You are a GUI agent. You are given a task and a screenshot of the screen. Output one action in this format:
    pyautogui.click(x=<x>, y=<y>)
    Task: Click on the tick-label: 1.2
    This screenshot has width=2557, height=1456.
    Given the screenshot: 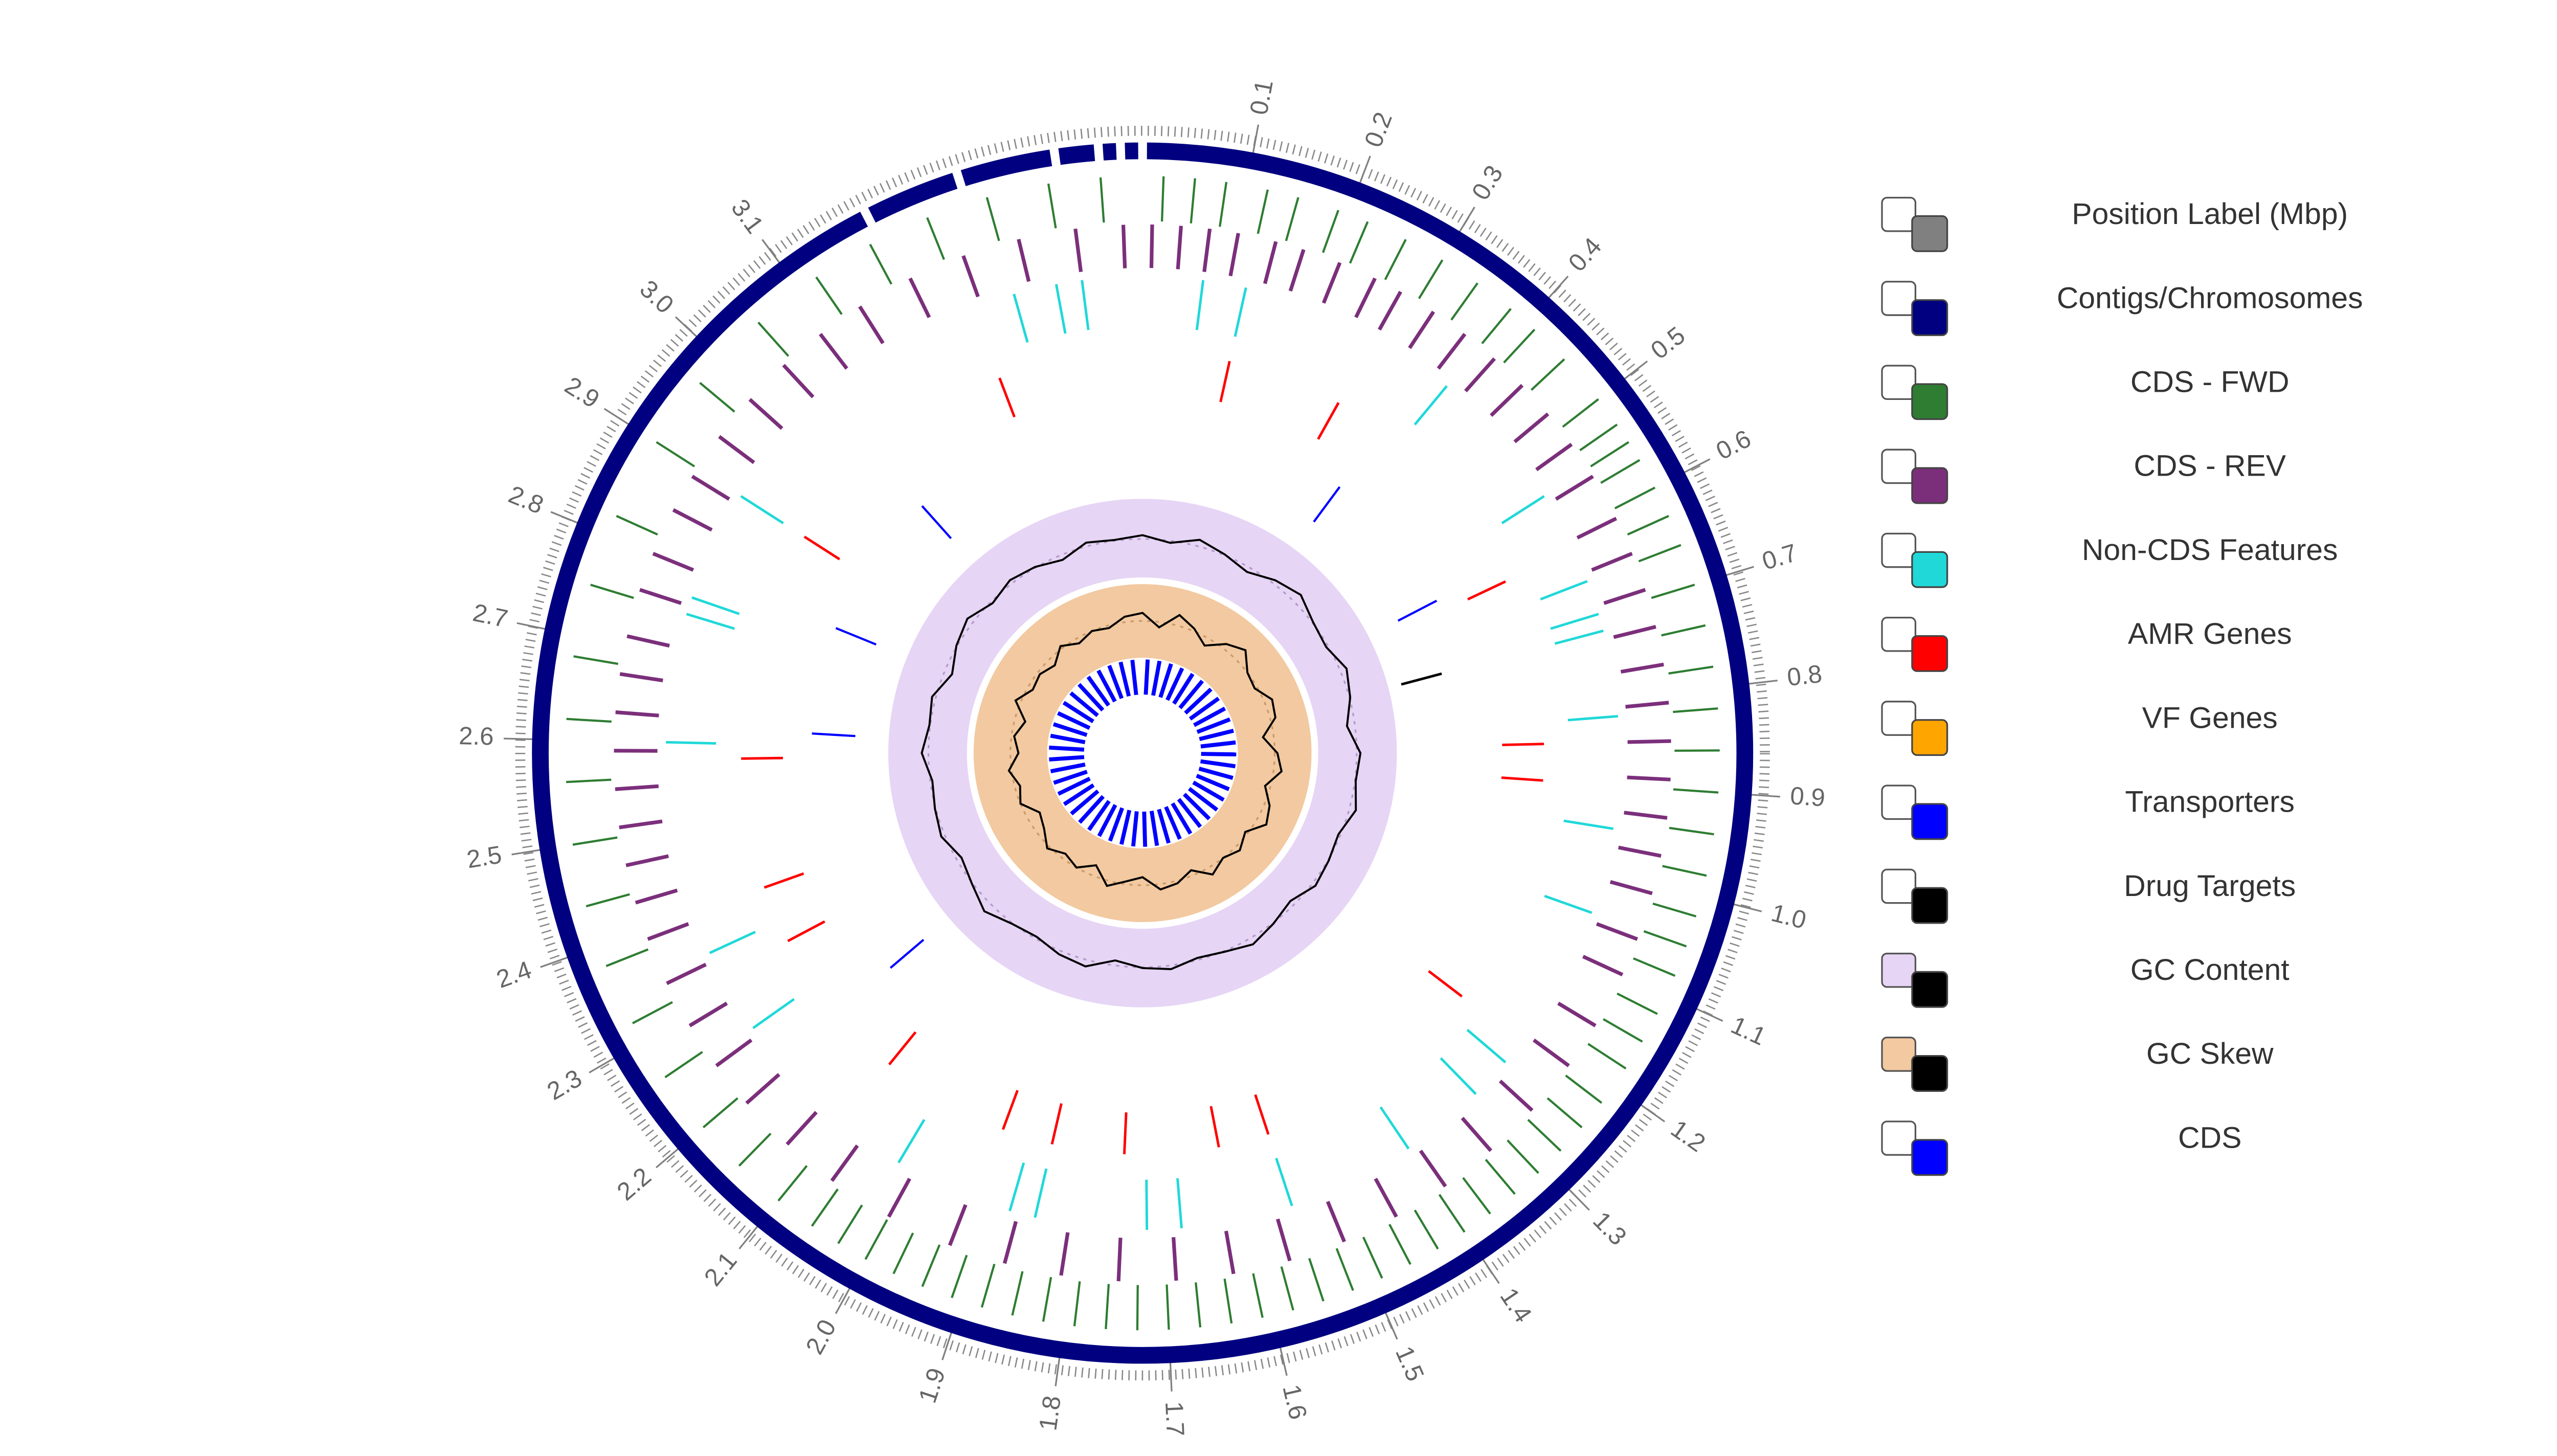 What is the action you would take?
    pyautogui.click(x=1688, y=1136)
    